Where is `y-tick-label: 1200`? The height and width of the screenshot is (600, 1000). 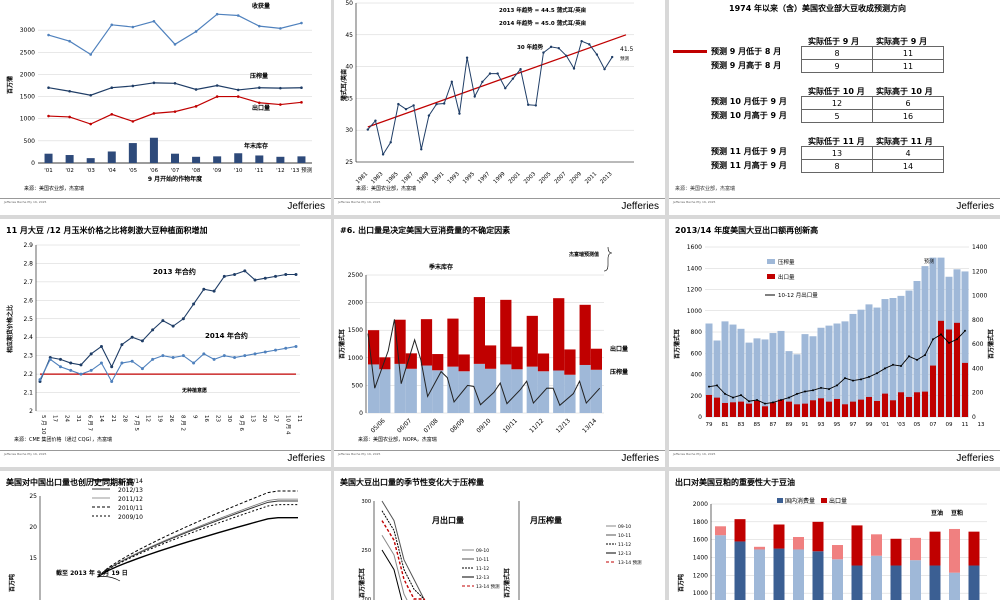 y-tick-label: 1200 is located at coordinates (694, 290).